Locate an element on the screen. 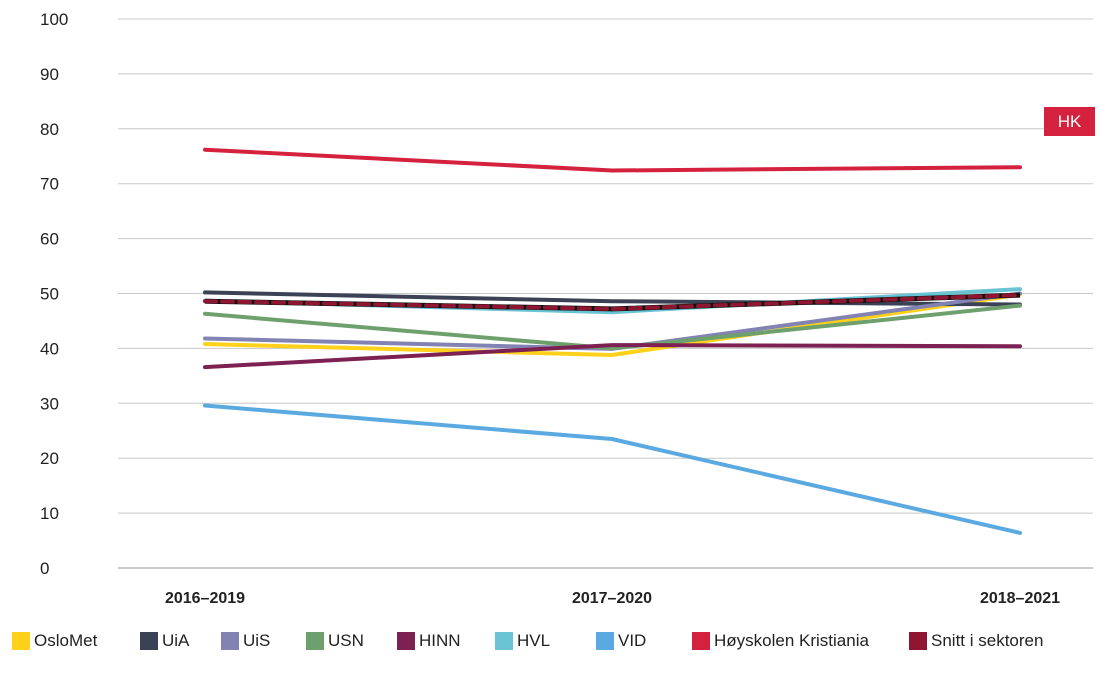 Image resolution: width=1106 pixels, height=679 pixels. y-tick-label: 80 is located at coordinates (49, 129).